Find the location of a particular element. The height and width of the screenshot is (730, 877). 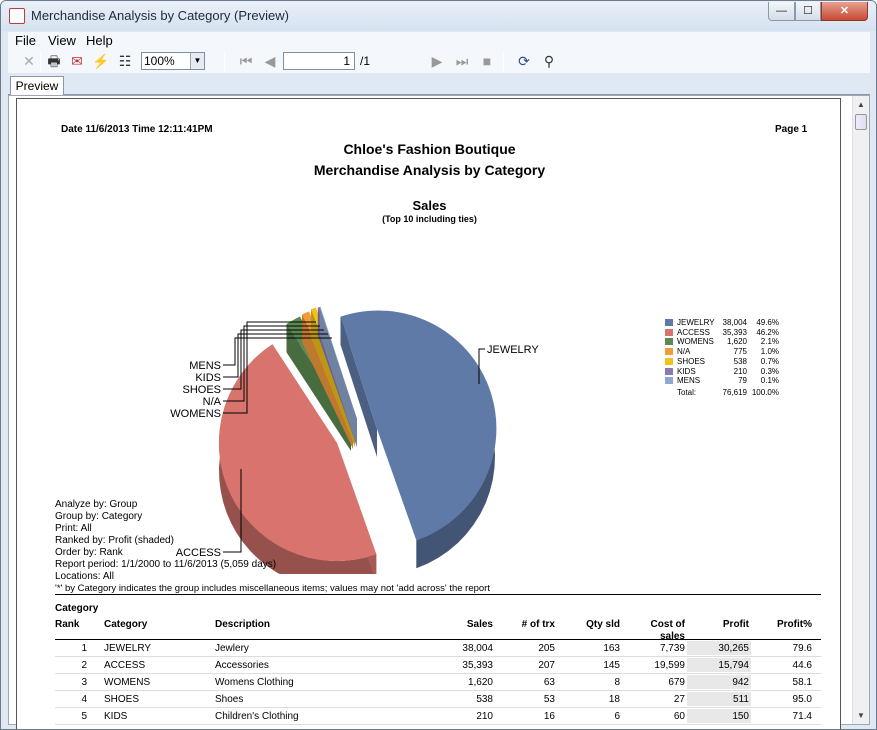

col-category: Category is located at coordinates (126, 624).